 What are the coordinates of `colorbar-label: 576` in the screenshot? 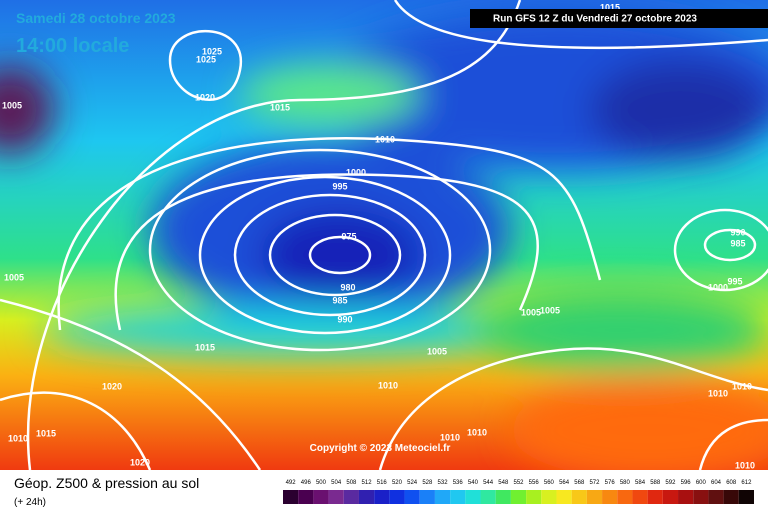 It's located at (610, 483).